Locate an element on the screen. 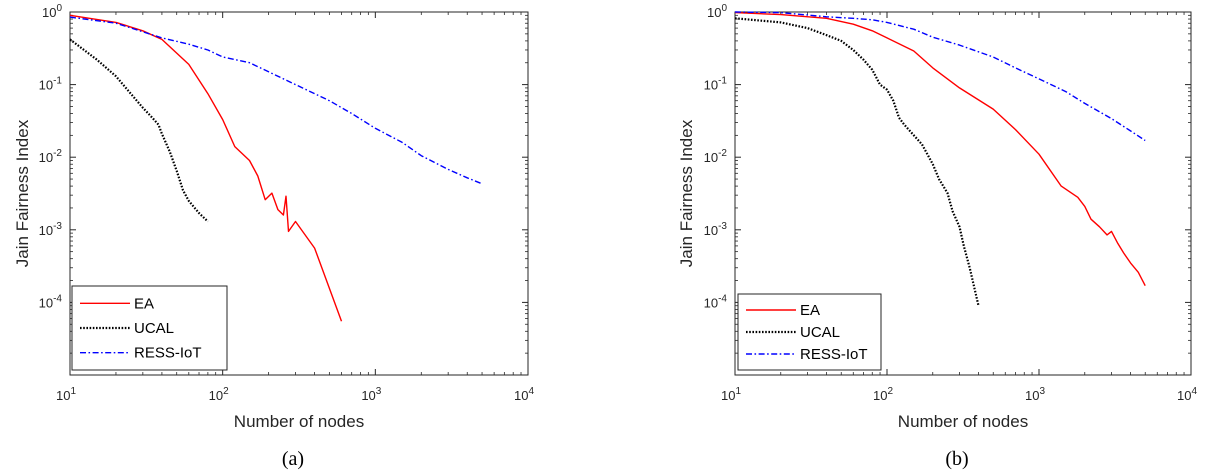  series-line-ucal is located at coordinates (139, 130).